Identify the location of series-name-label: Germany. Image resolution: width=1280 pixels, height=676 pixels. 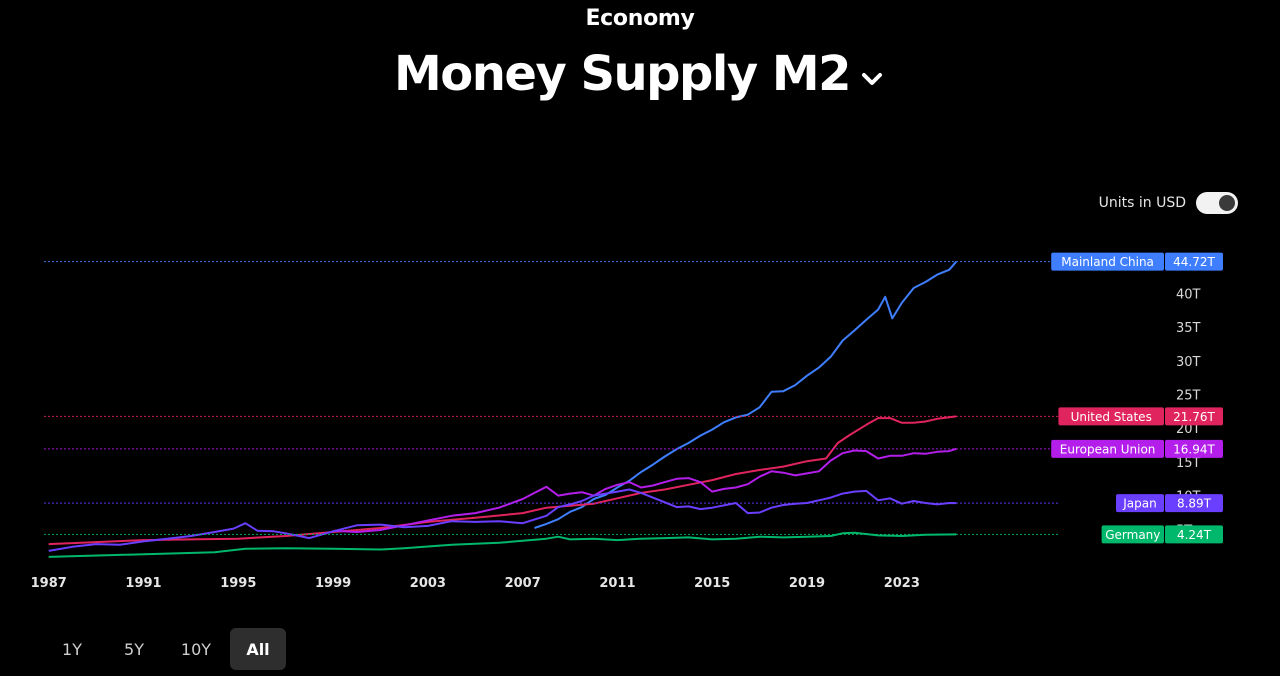
(1132, 535).